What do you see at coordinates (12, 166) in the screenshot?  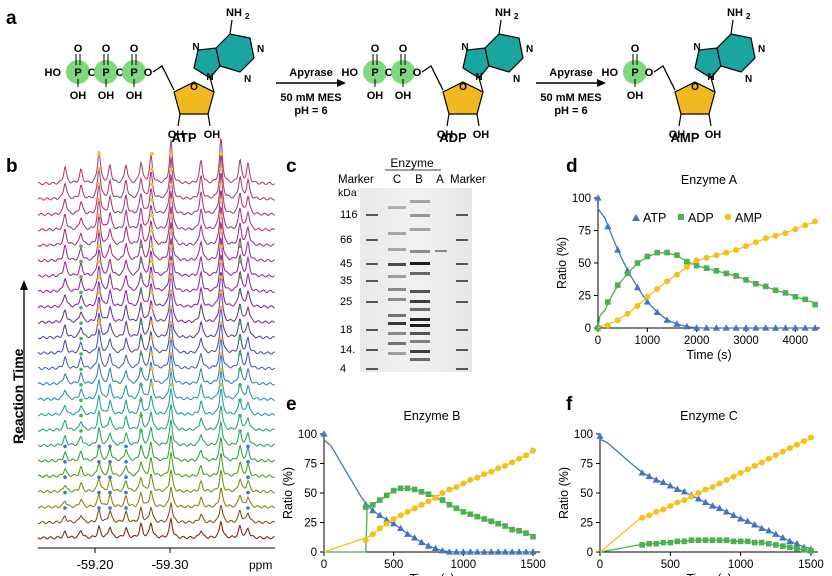 I see `panel-letter-b: b` at bounding box center [12, 166].